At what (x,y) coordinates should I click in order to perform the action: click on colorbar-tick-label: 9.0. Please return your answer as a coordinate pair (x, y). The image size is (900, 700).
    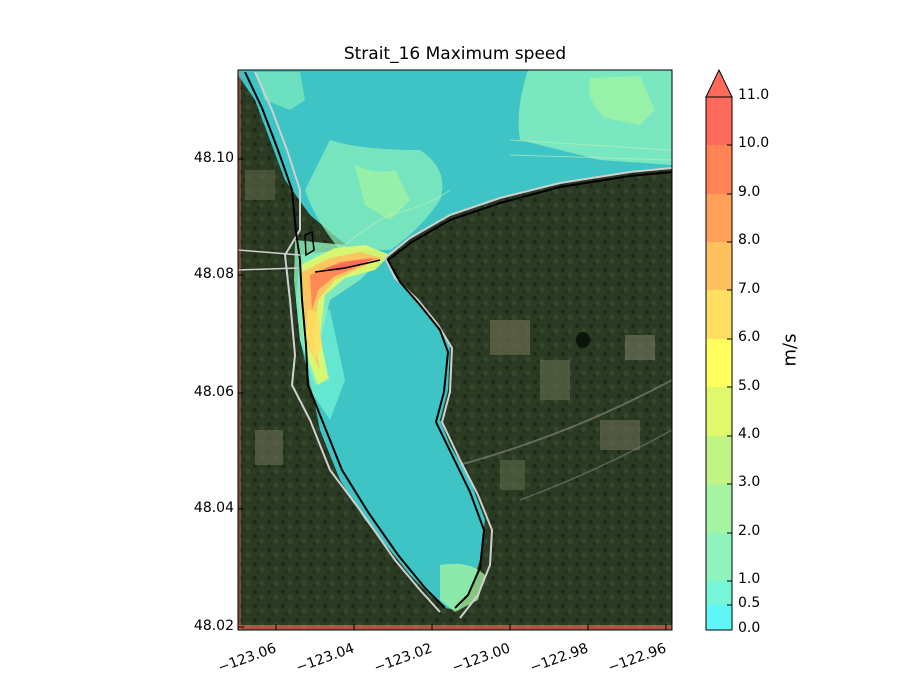
    Looking at the image, I should click on (749, 192).